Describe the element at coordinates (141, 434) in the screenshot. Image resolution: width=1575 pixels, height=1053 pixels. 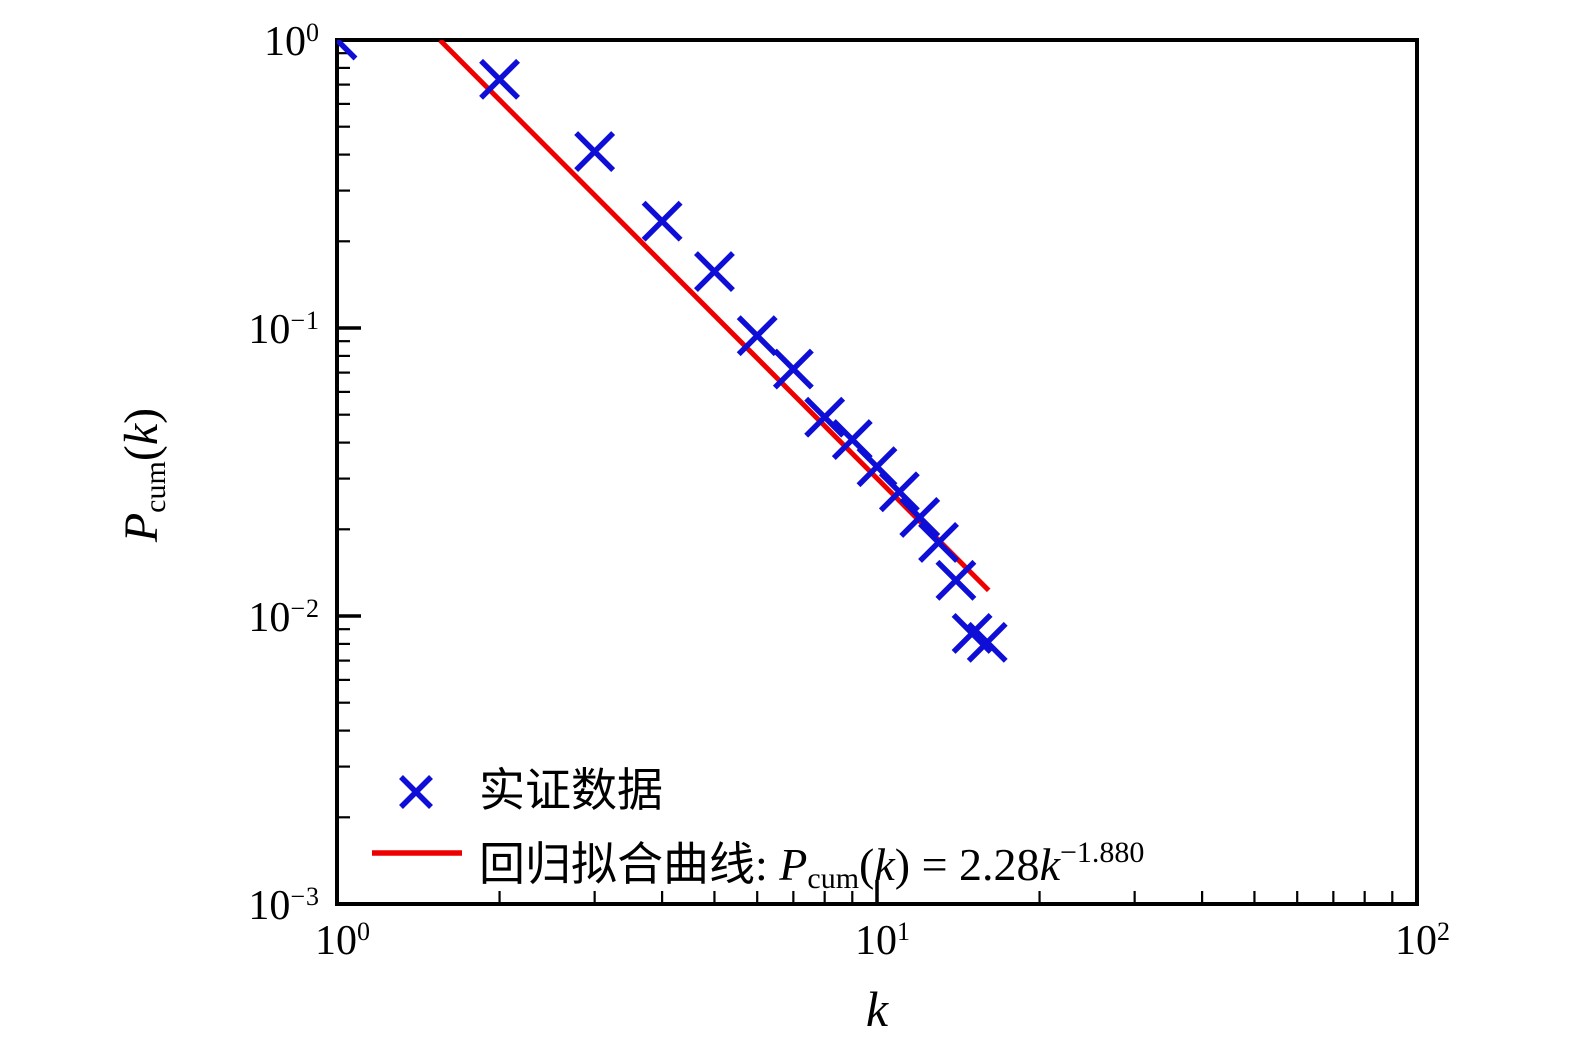
I see `ylabel-k: k` at that location.